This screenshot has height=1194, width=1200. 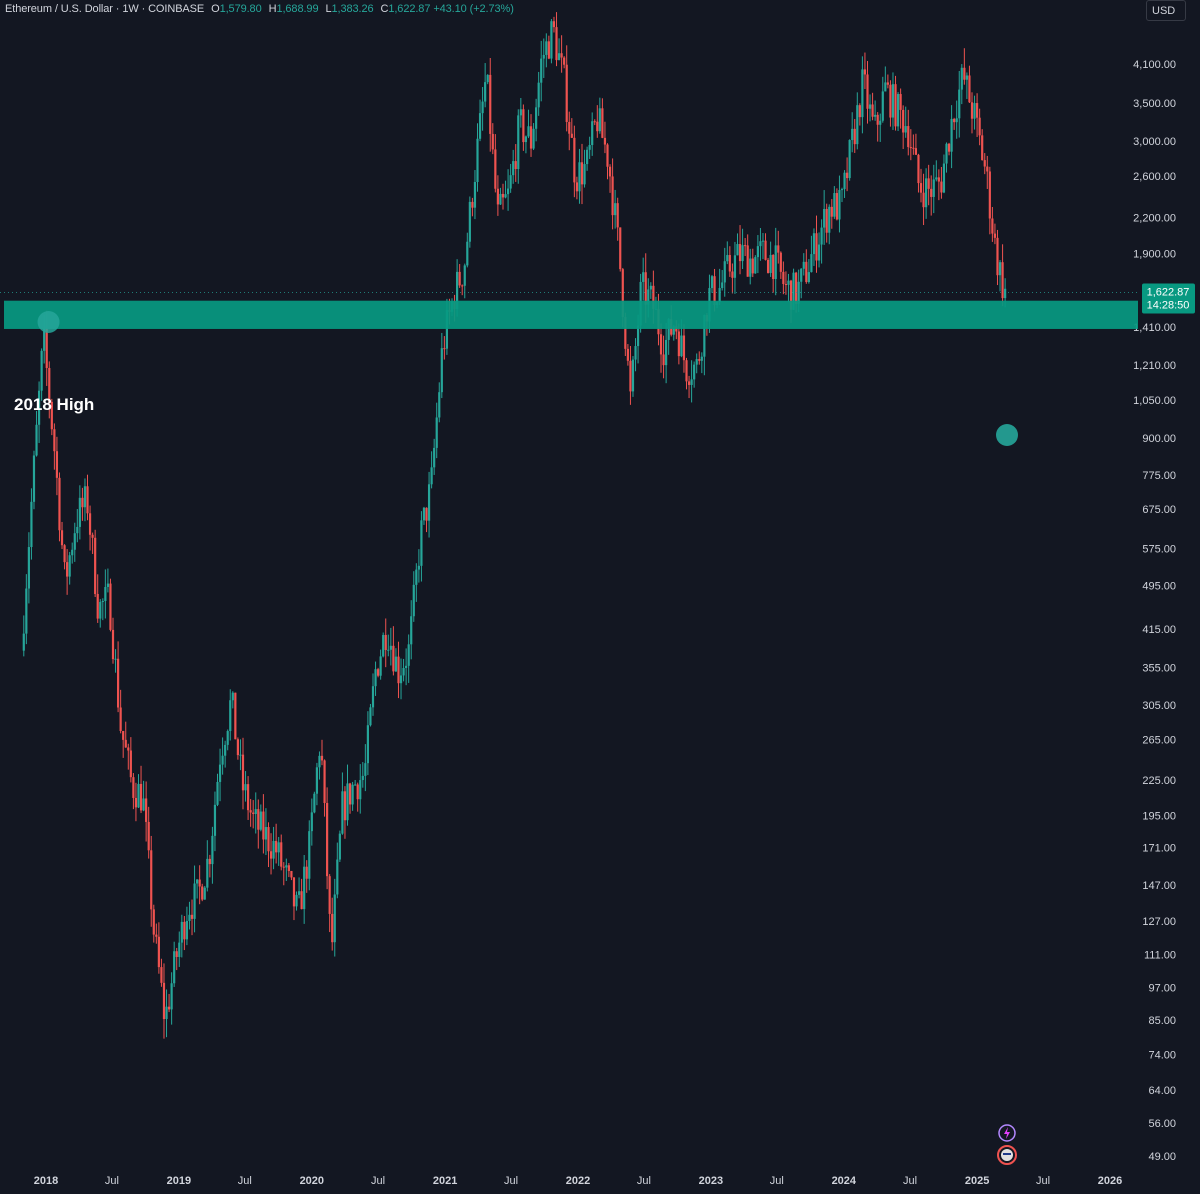 I want to click on currency-button: USD, so click(x=1166, y=10).